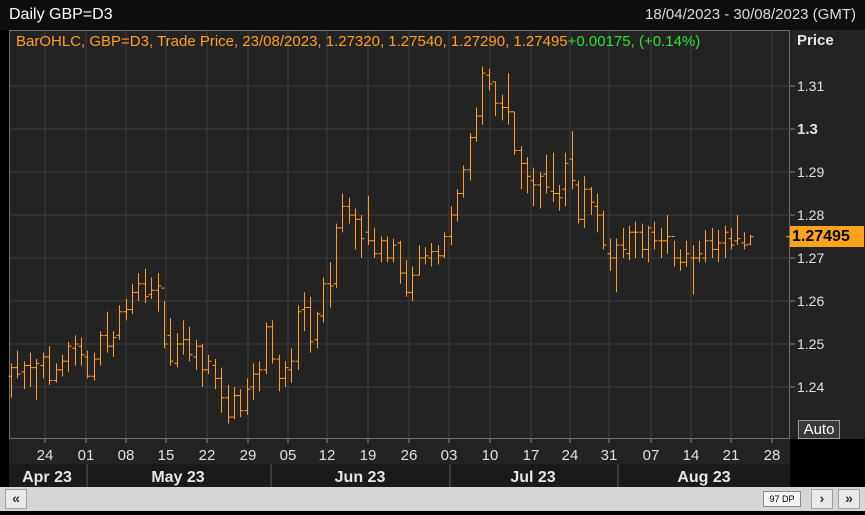 The width and height of the screenshot is (865, 515). Describe the element at coordinates (750, 14) in the screenshot. I see `date-range: 18/04/2023 - 30/08/2023 (GMT)` at that location.